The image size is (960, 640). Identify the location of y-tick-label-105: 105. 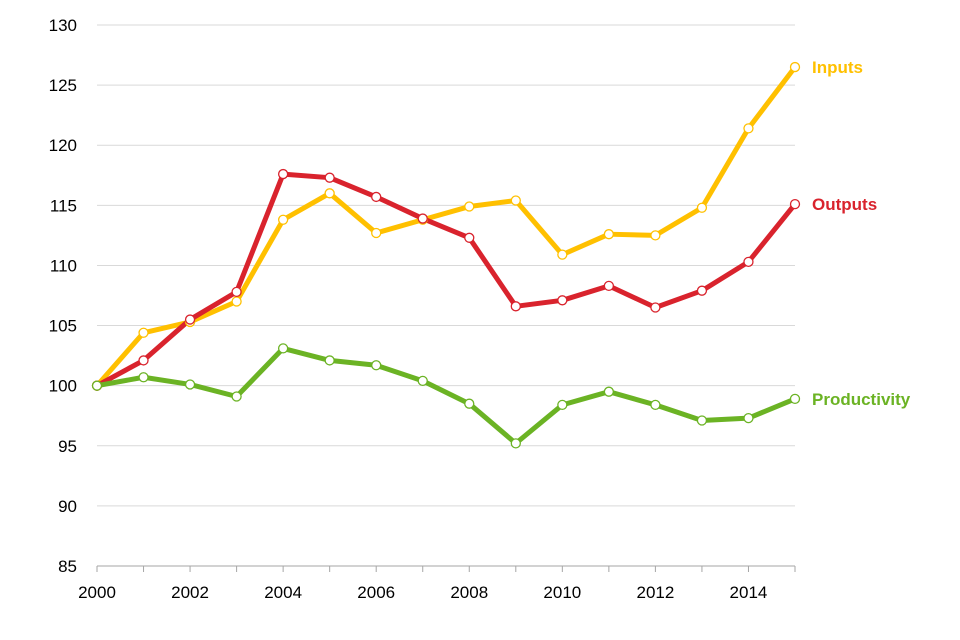
(63, 326).